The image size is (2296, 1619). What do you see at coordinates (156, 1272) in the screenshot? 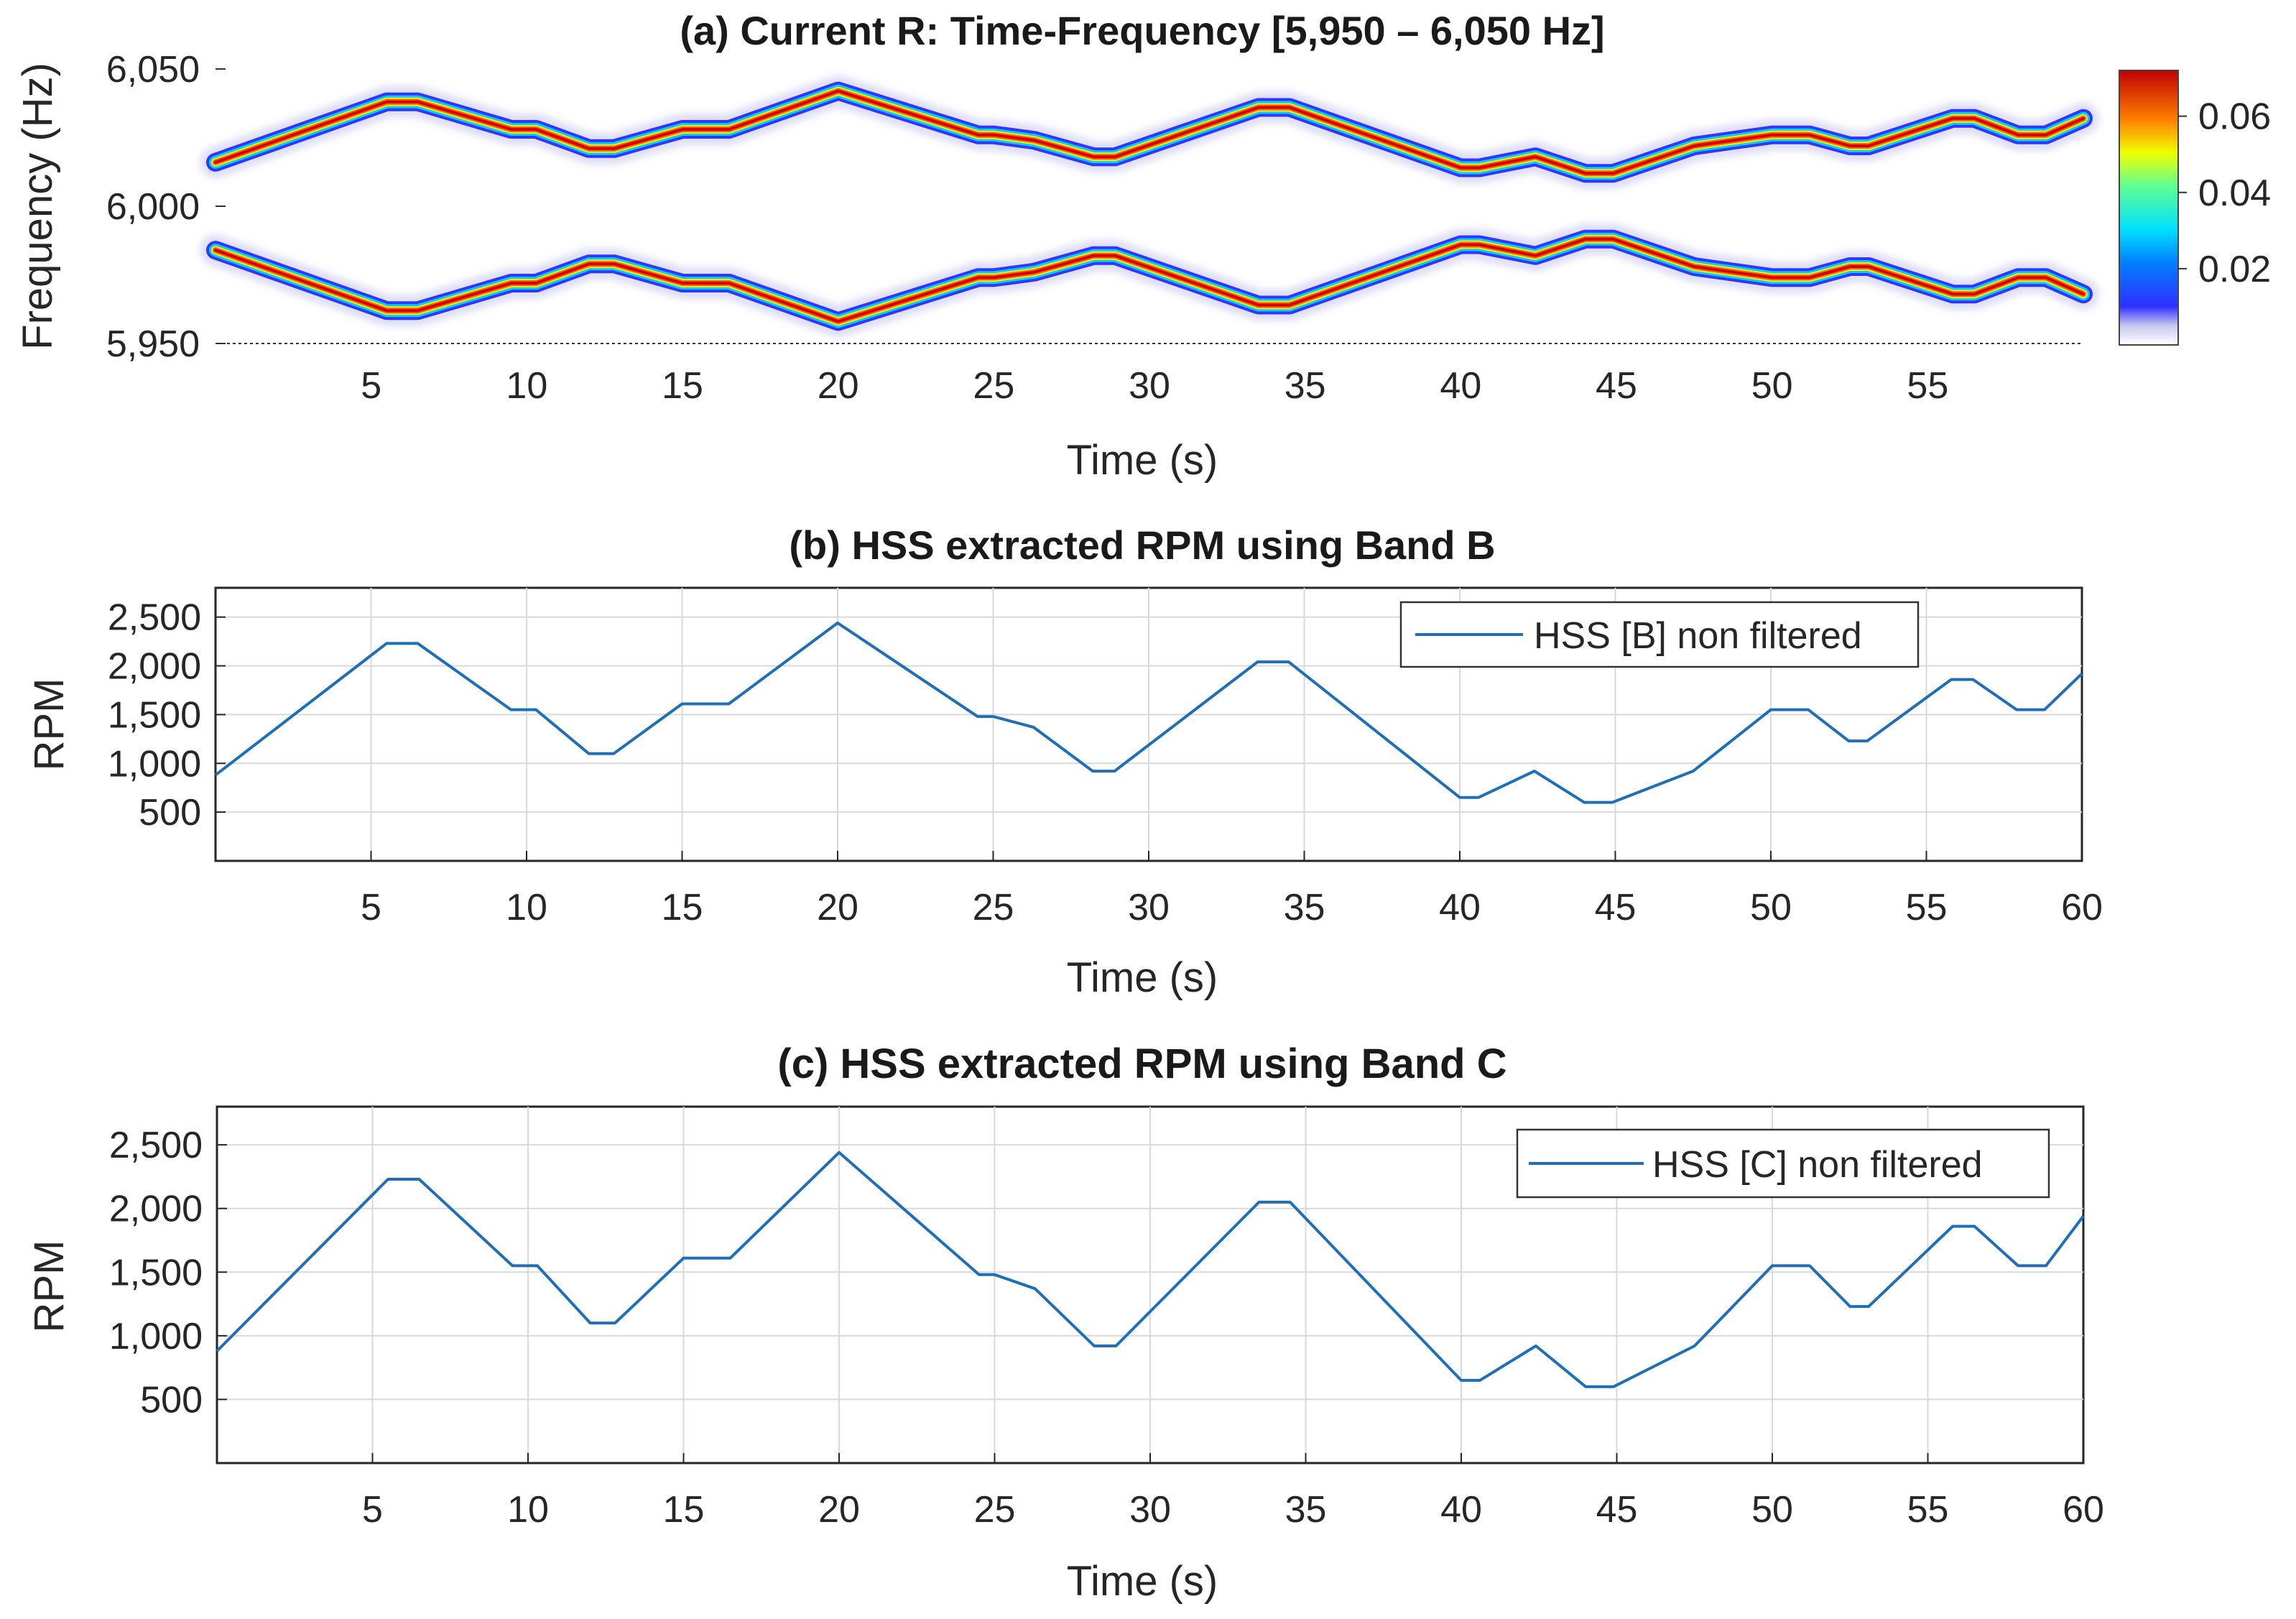
I see `c-ytick-label: 1,500` at bounding box center [156, 1272].